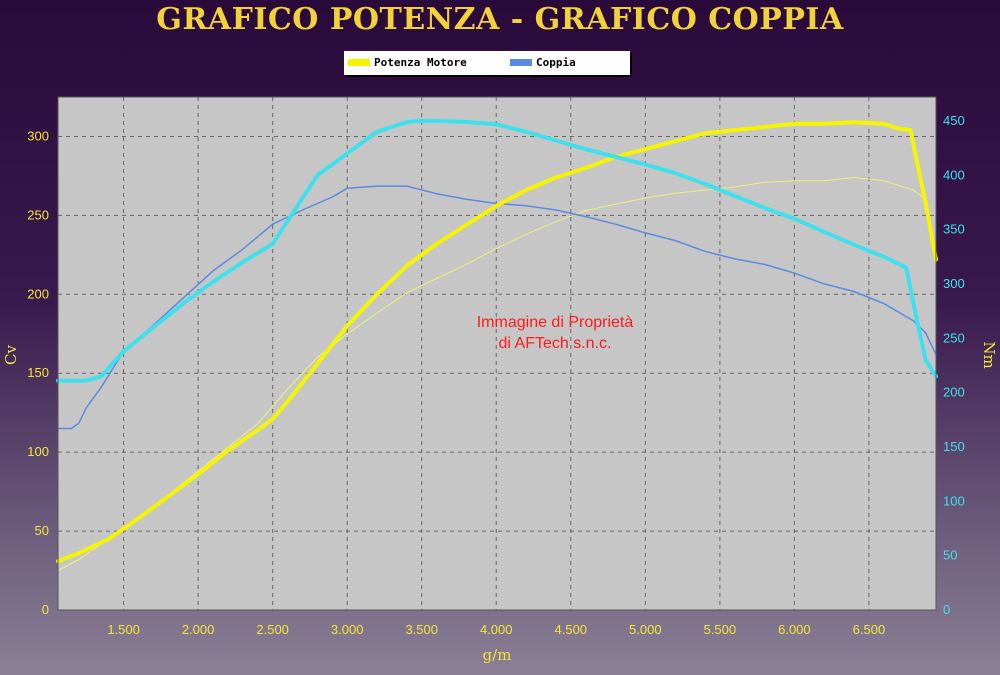 This screenshot has width=1000, height=675. What do you see at coordinates (954, 392) in the screenshot?
I see `y-right-tick-label: 200` at bounding box center [954, 392].